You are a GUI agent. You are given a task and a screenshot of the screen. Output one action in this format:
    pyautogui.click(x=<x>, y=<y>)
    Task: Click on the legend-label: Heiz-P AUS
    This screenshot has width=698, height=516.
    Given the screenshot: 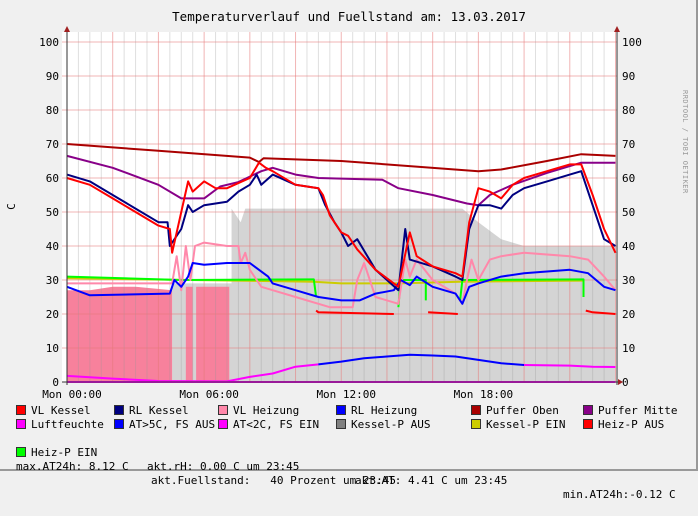 What is the action you would take?
    pyautogui.click(x=631, y=424)
    